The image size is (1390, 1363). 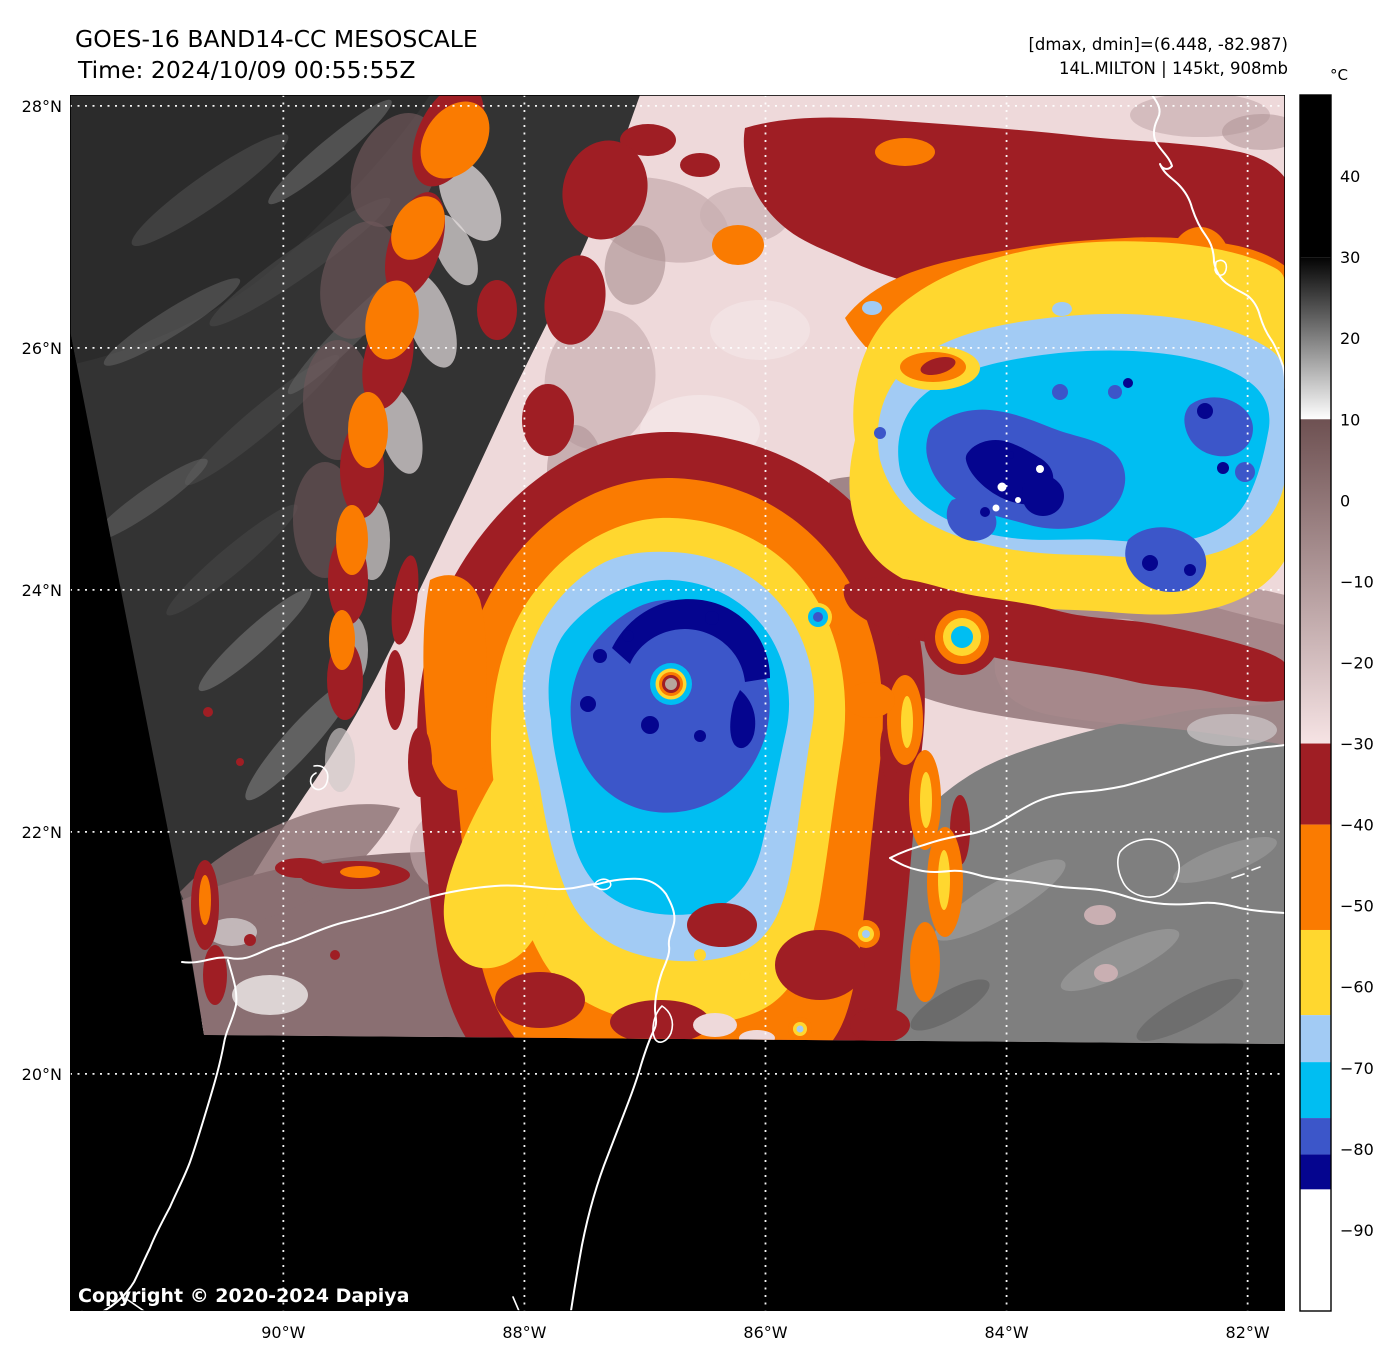 I want to click on colorbar: 40 30 20 10 0 −10 −20 −30 −40 −50 −60 −70 −80 −90 °C, so click(x=1336, y=689).